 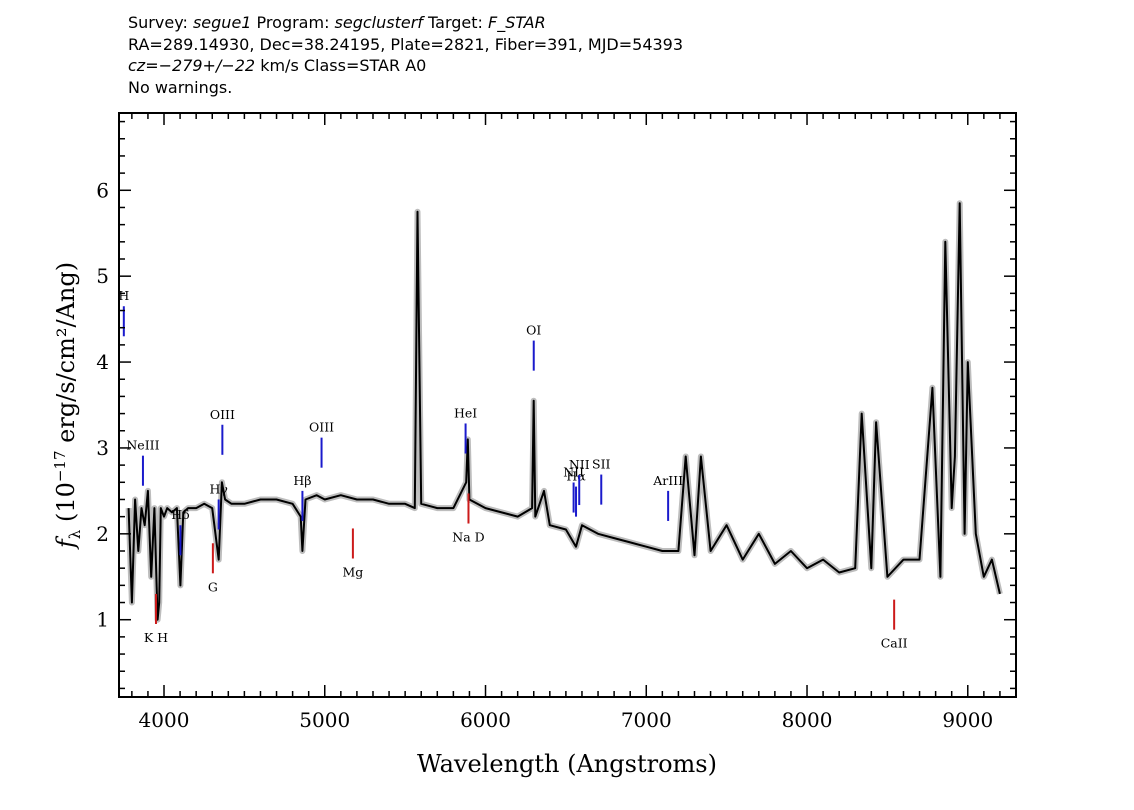 I want to click on emission-label: Hγ, so click(x=218, y=488).